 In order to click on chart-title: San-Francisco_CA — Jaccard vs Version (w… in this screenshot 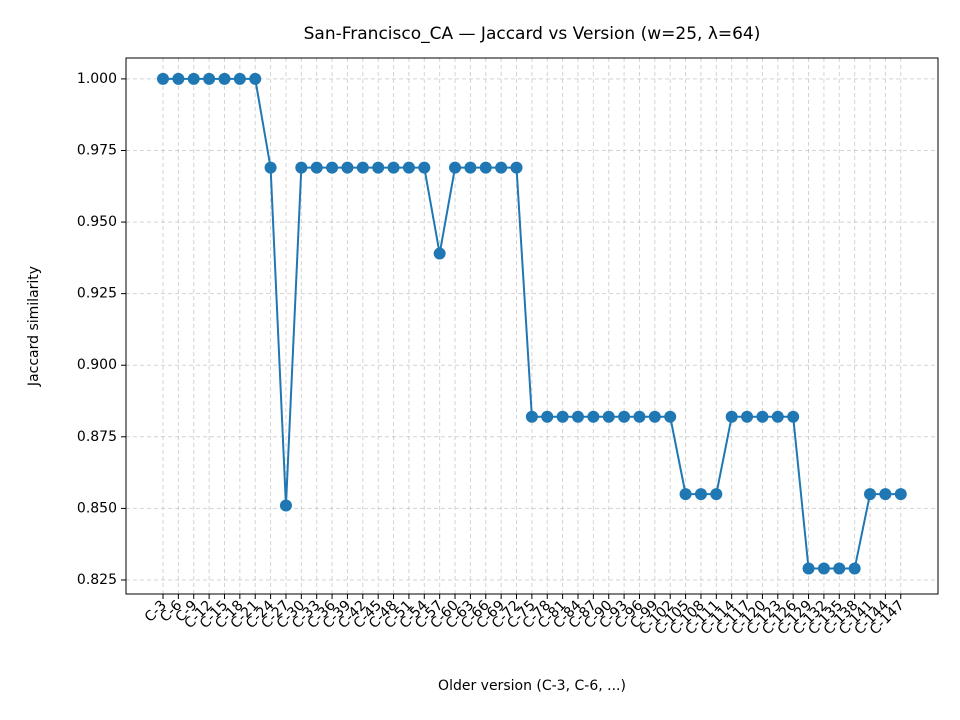, I will do `click(532, 34)`.